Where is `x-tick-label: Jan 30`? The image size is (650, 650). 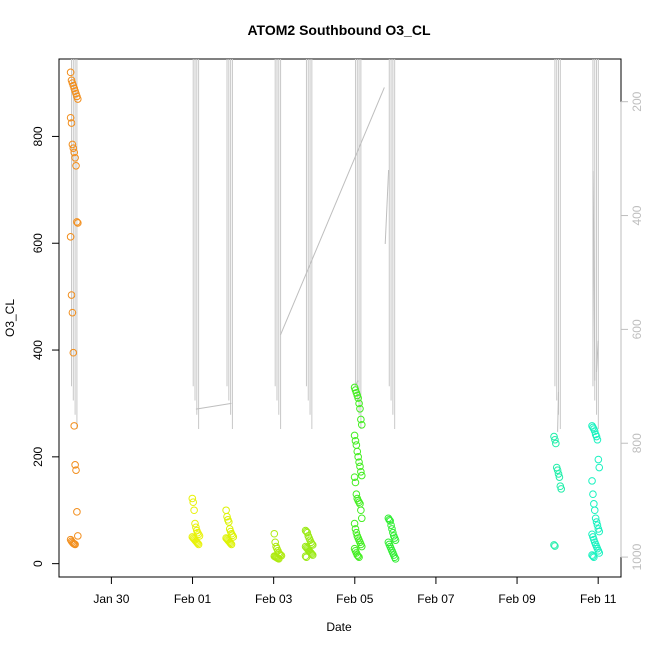 x-tick-label: Jan 30 is located at coordinates (111, 599).